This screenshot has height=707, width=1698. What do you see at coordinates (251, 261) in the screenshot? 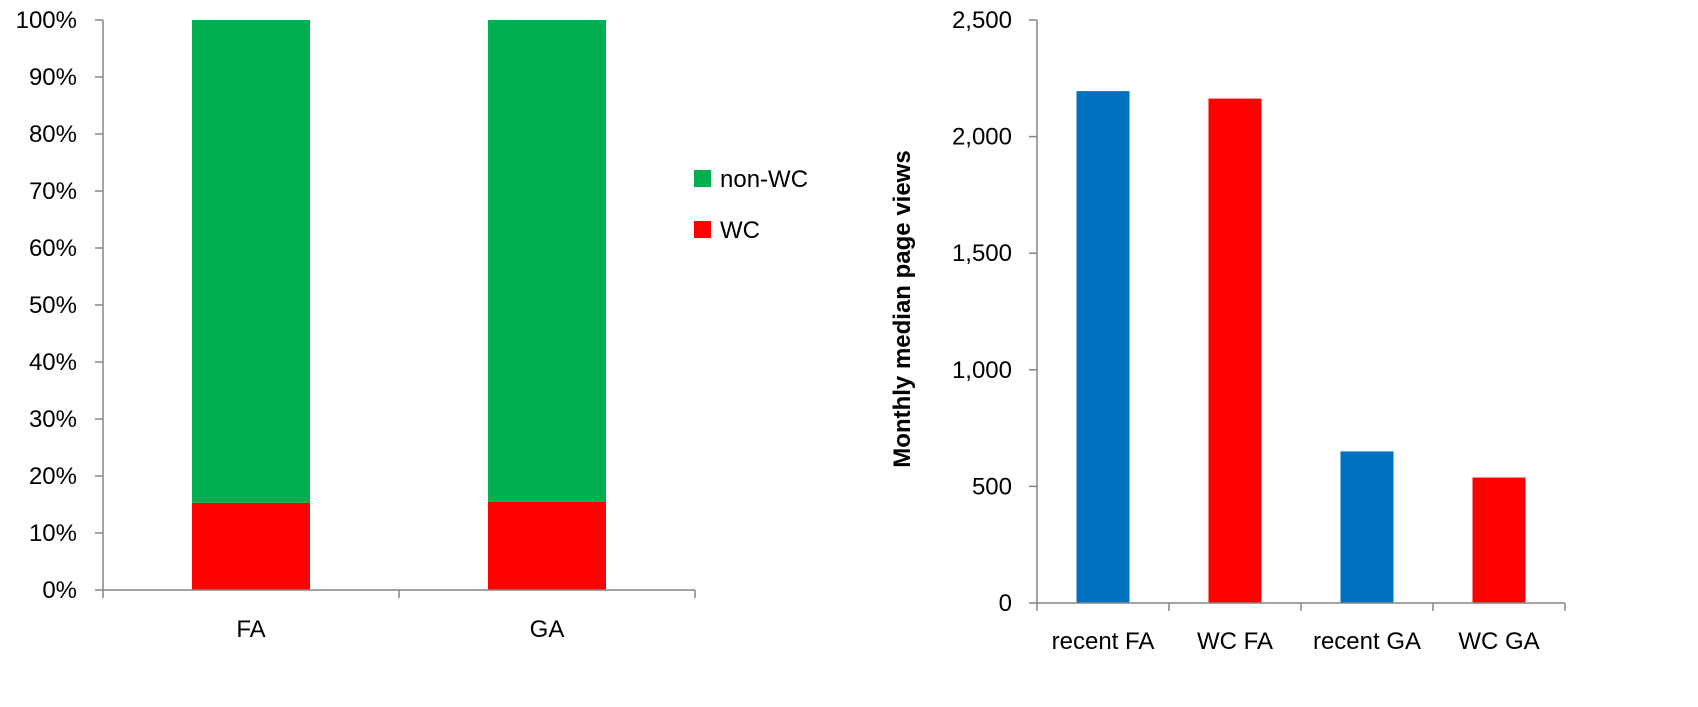
I see `c1-bar-non-wc-fa` at bounding box center [251, 261].